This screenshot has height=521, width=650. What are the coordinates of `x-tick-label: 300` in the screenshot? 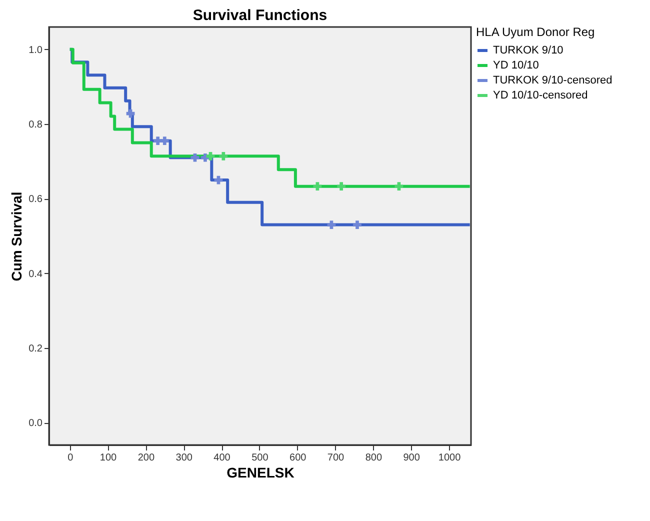 It's located at (184, 458).